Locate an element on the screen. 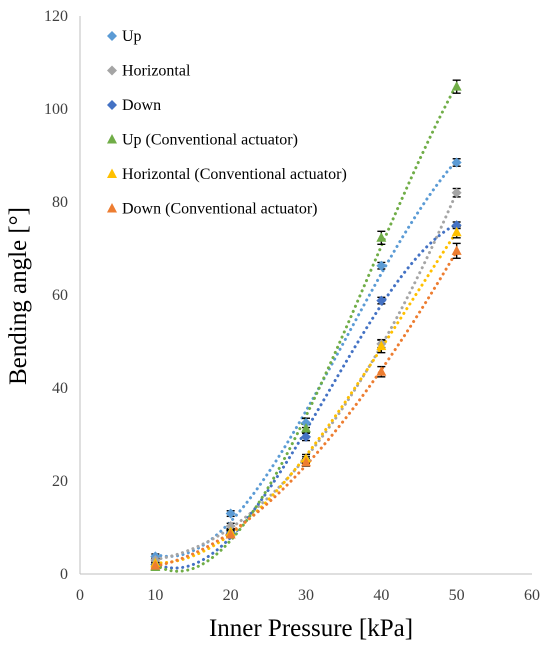 The image size is (550, 646). legend-label: Up (Conventional actuator) is located at coordinates (210, 140).